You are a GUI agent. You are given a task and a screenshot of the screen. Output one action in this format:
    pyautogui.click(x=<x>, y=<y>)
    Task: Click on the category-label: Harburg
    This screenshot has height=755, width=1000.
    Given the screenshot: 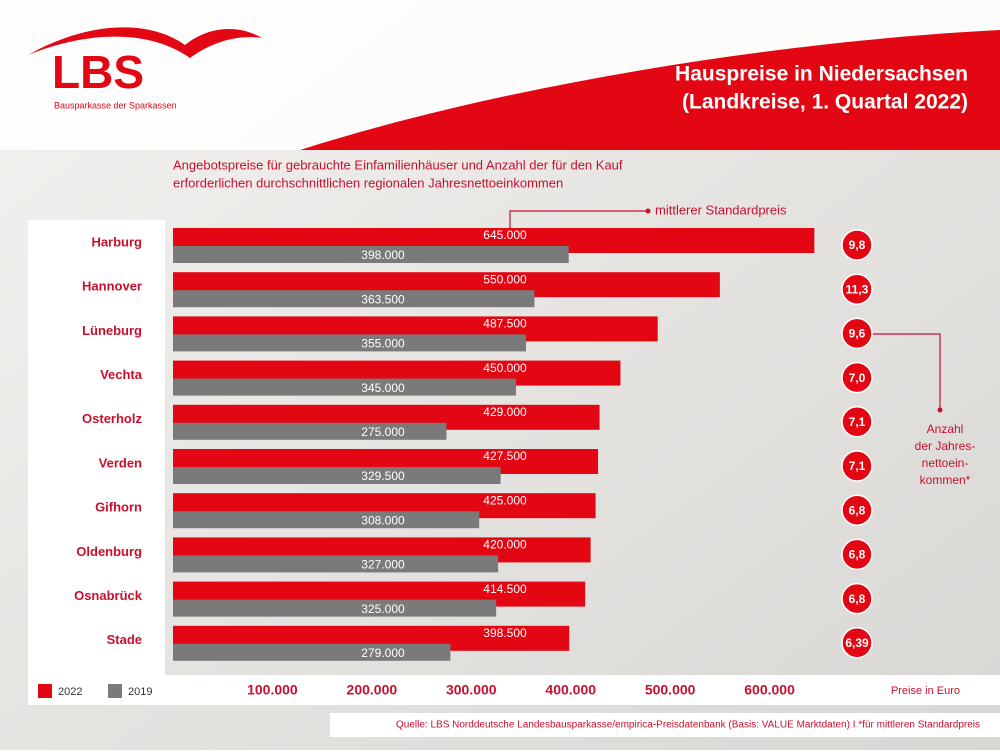 What is the action you would take?
    pyautogui.click(x=116, y=241)
    